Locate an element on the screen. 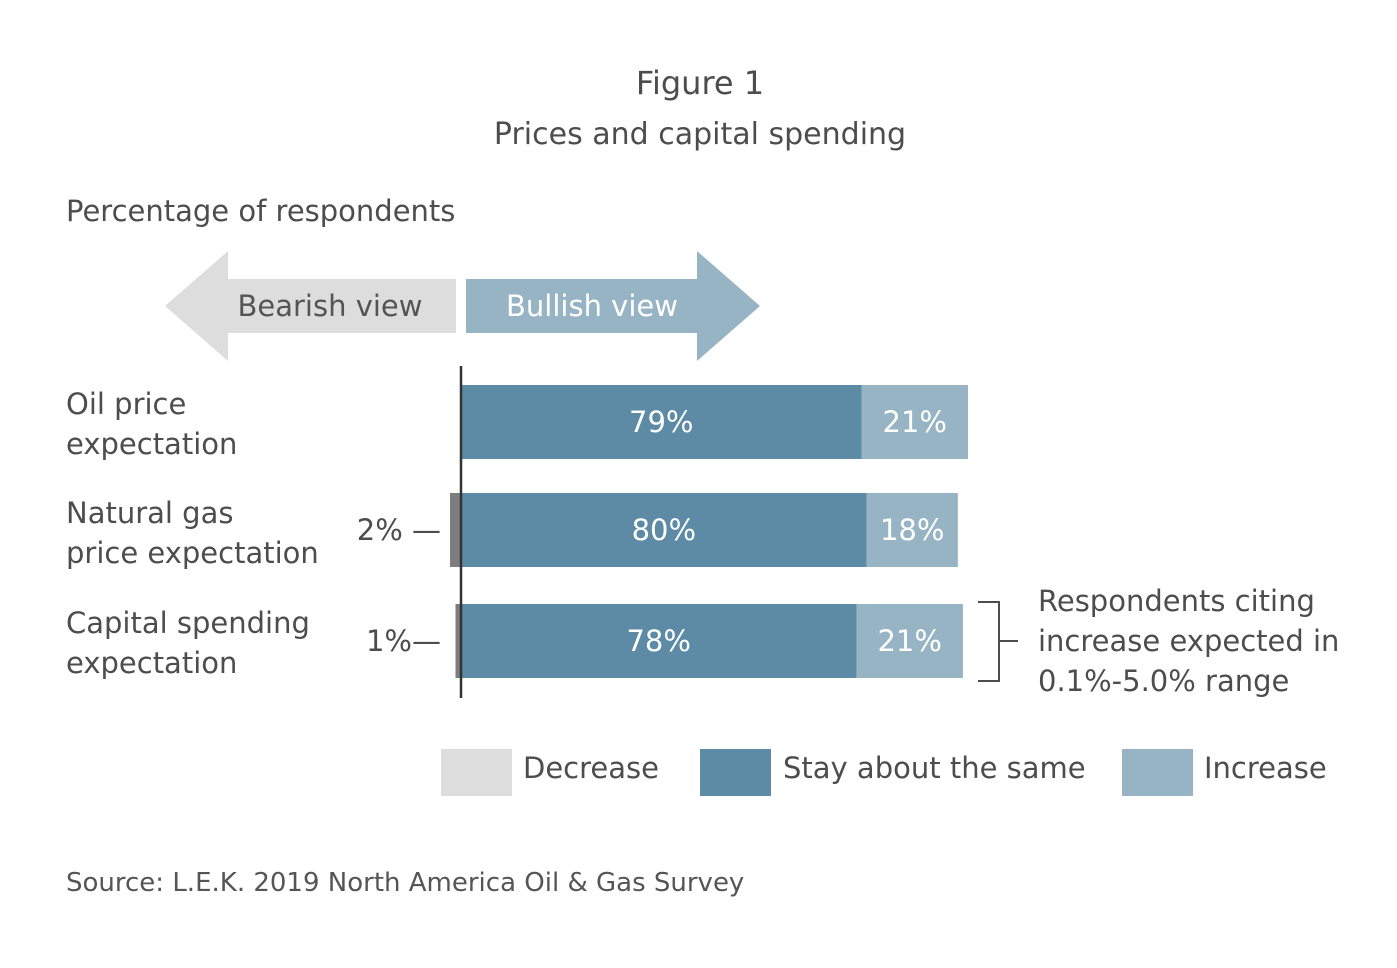 The width and height of the screenshot is (1397, 968). legend-swatch-stay is located at coordinates (735, 772).